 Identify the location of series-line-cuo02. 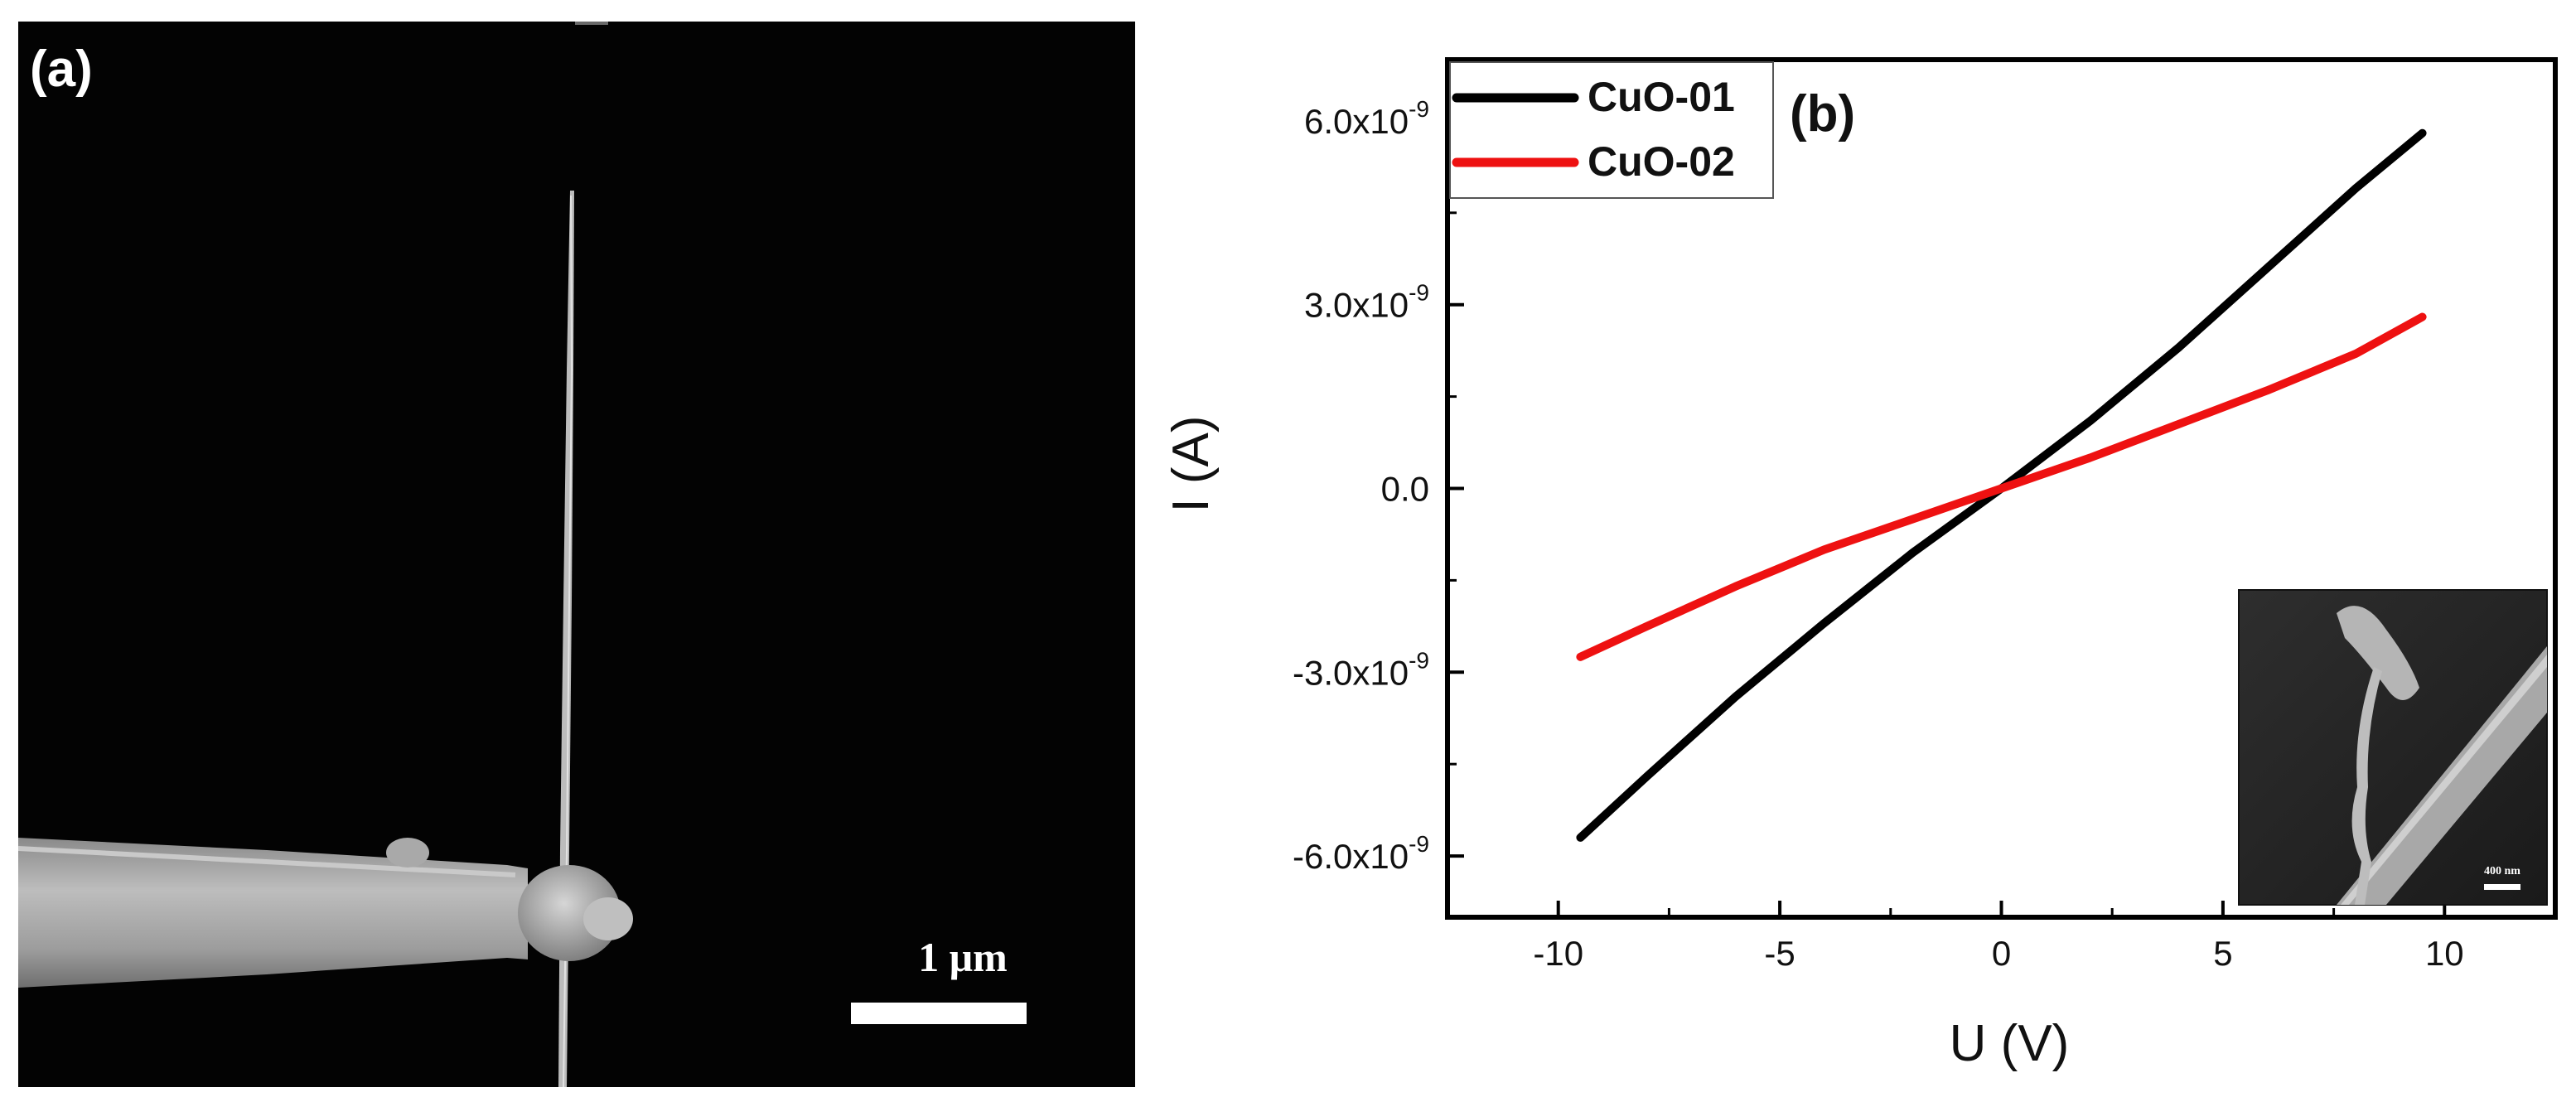
(2001, 487).